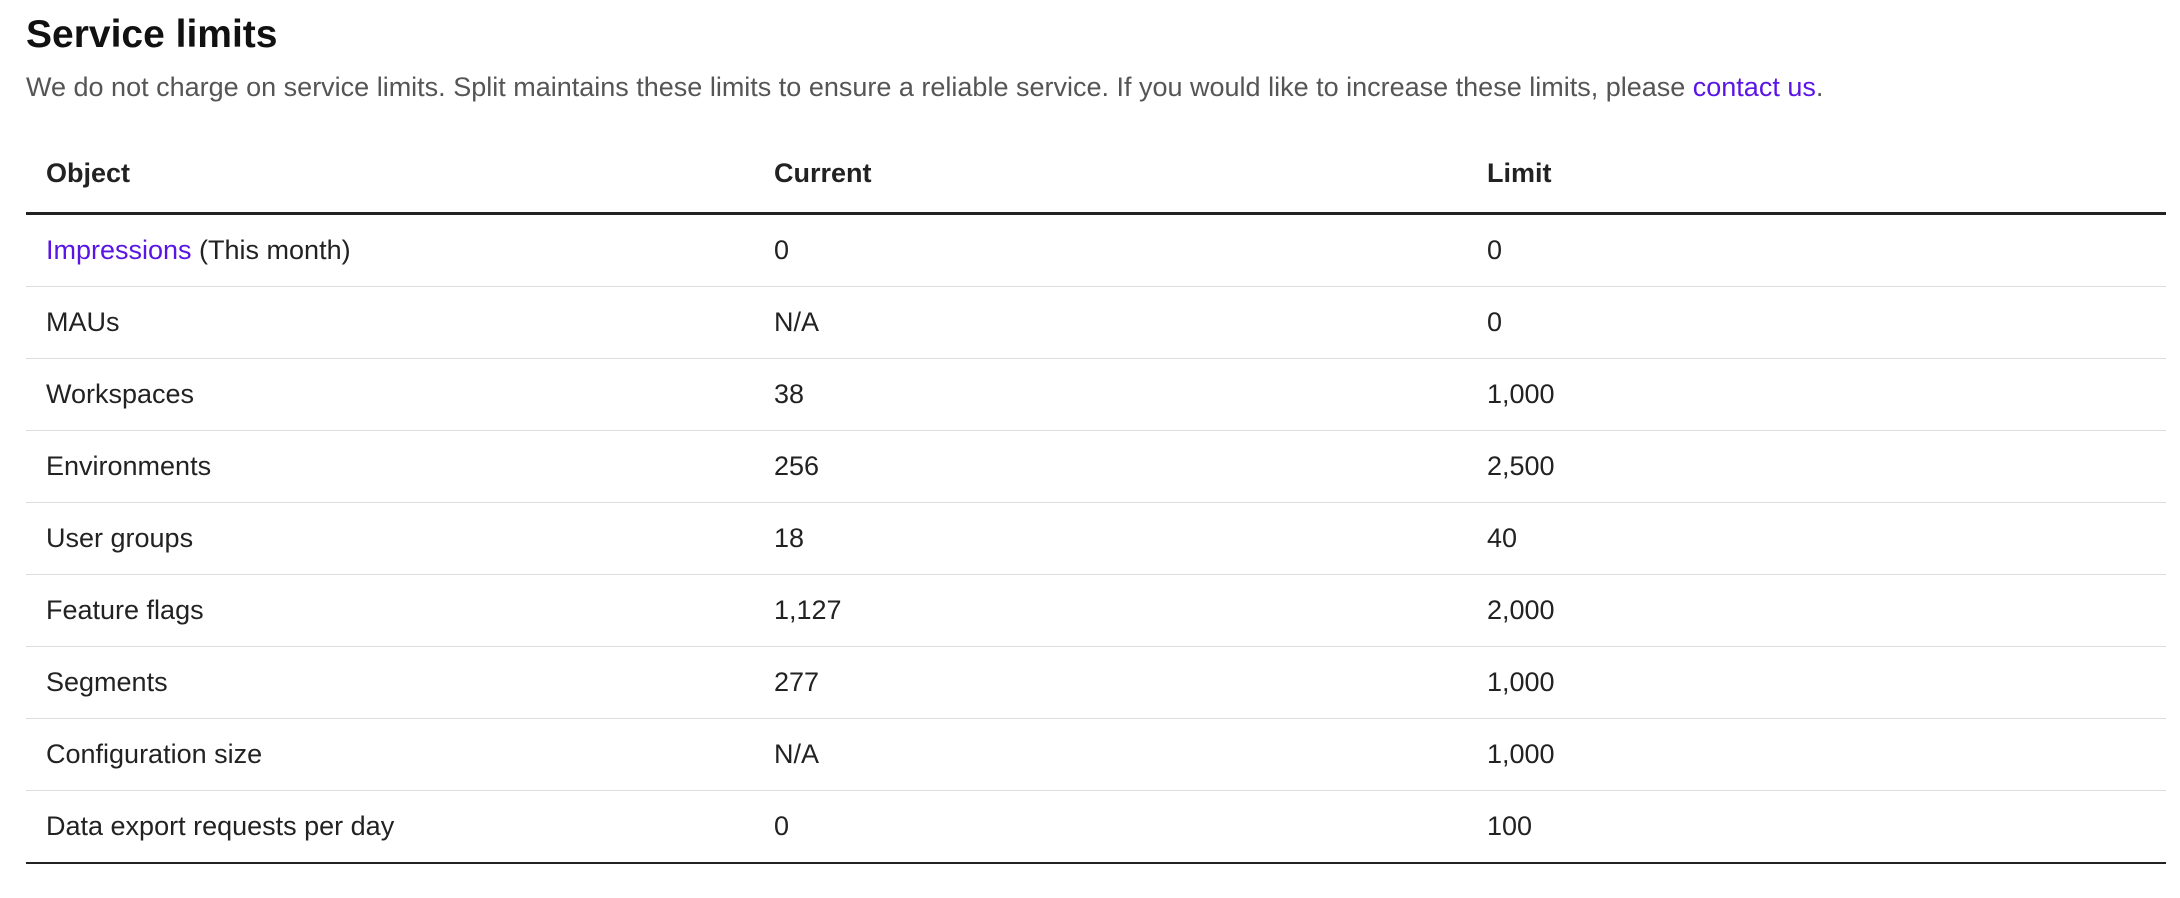 This screenshot has width=2180, height=898. What do you see at coordinates (1110, 174) in the screenshot?
I see `column-header-current: Current` at bounding box center [1110, 174].